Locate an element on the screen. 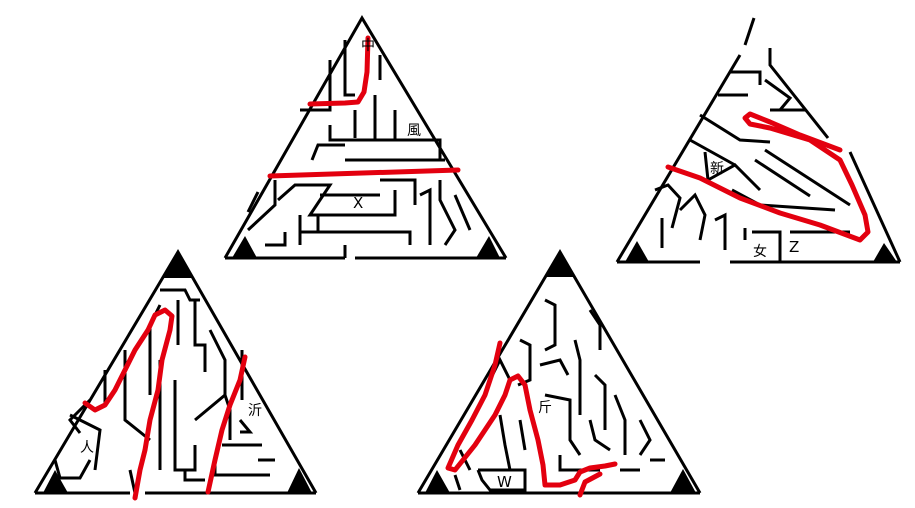 The image size is (915, 508). maze-top-right-label-1: 新 is located at coordinates (717, 169).